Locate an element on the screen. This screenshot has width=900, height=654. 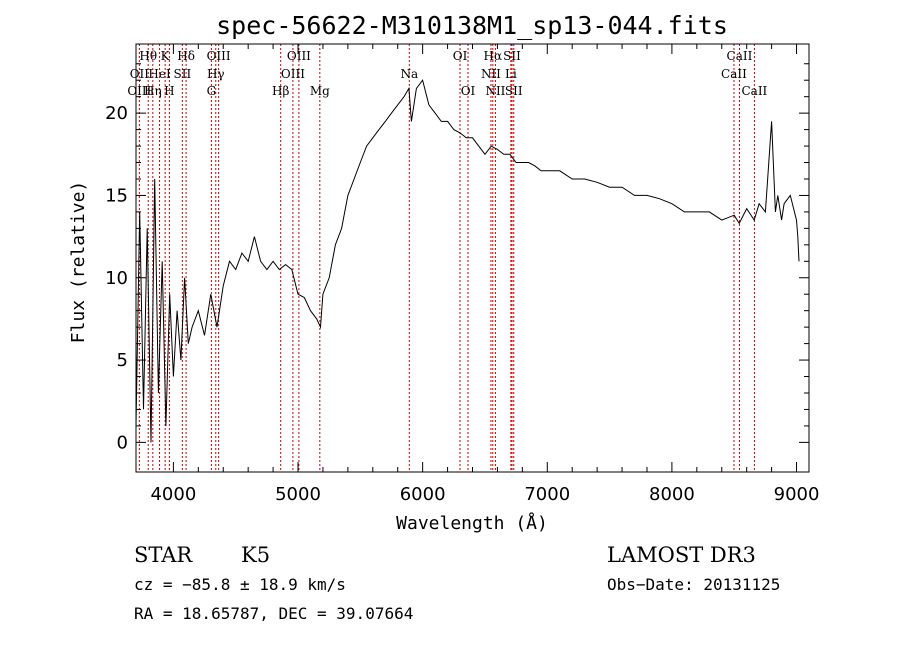
redshift-readout: cz = −85.8 ± 18.9 km/s is located at coordinates (240, 584).